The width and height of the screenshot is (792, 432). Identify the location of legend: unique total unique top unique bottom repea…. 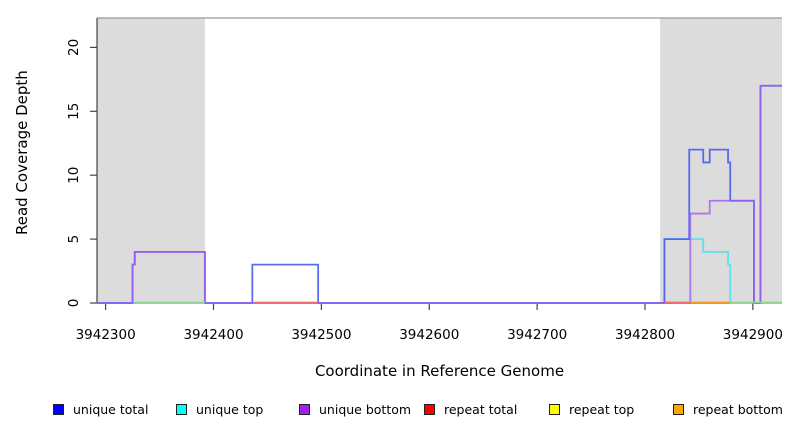
(396, 410).